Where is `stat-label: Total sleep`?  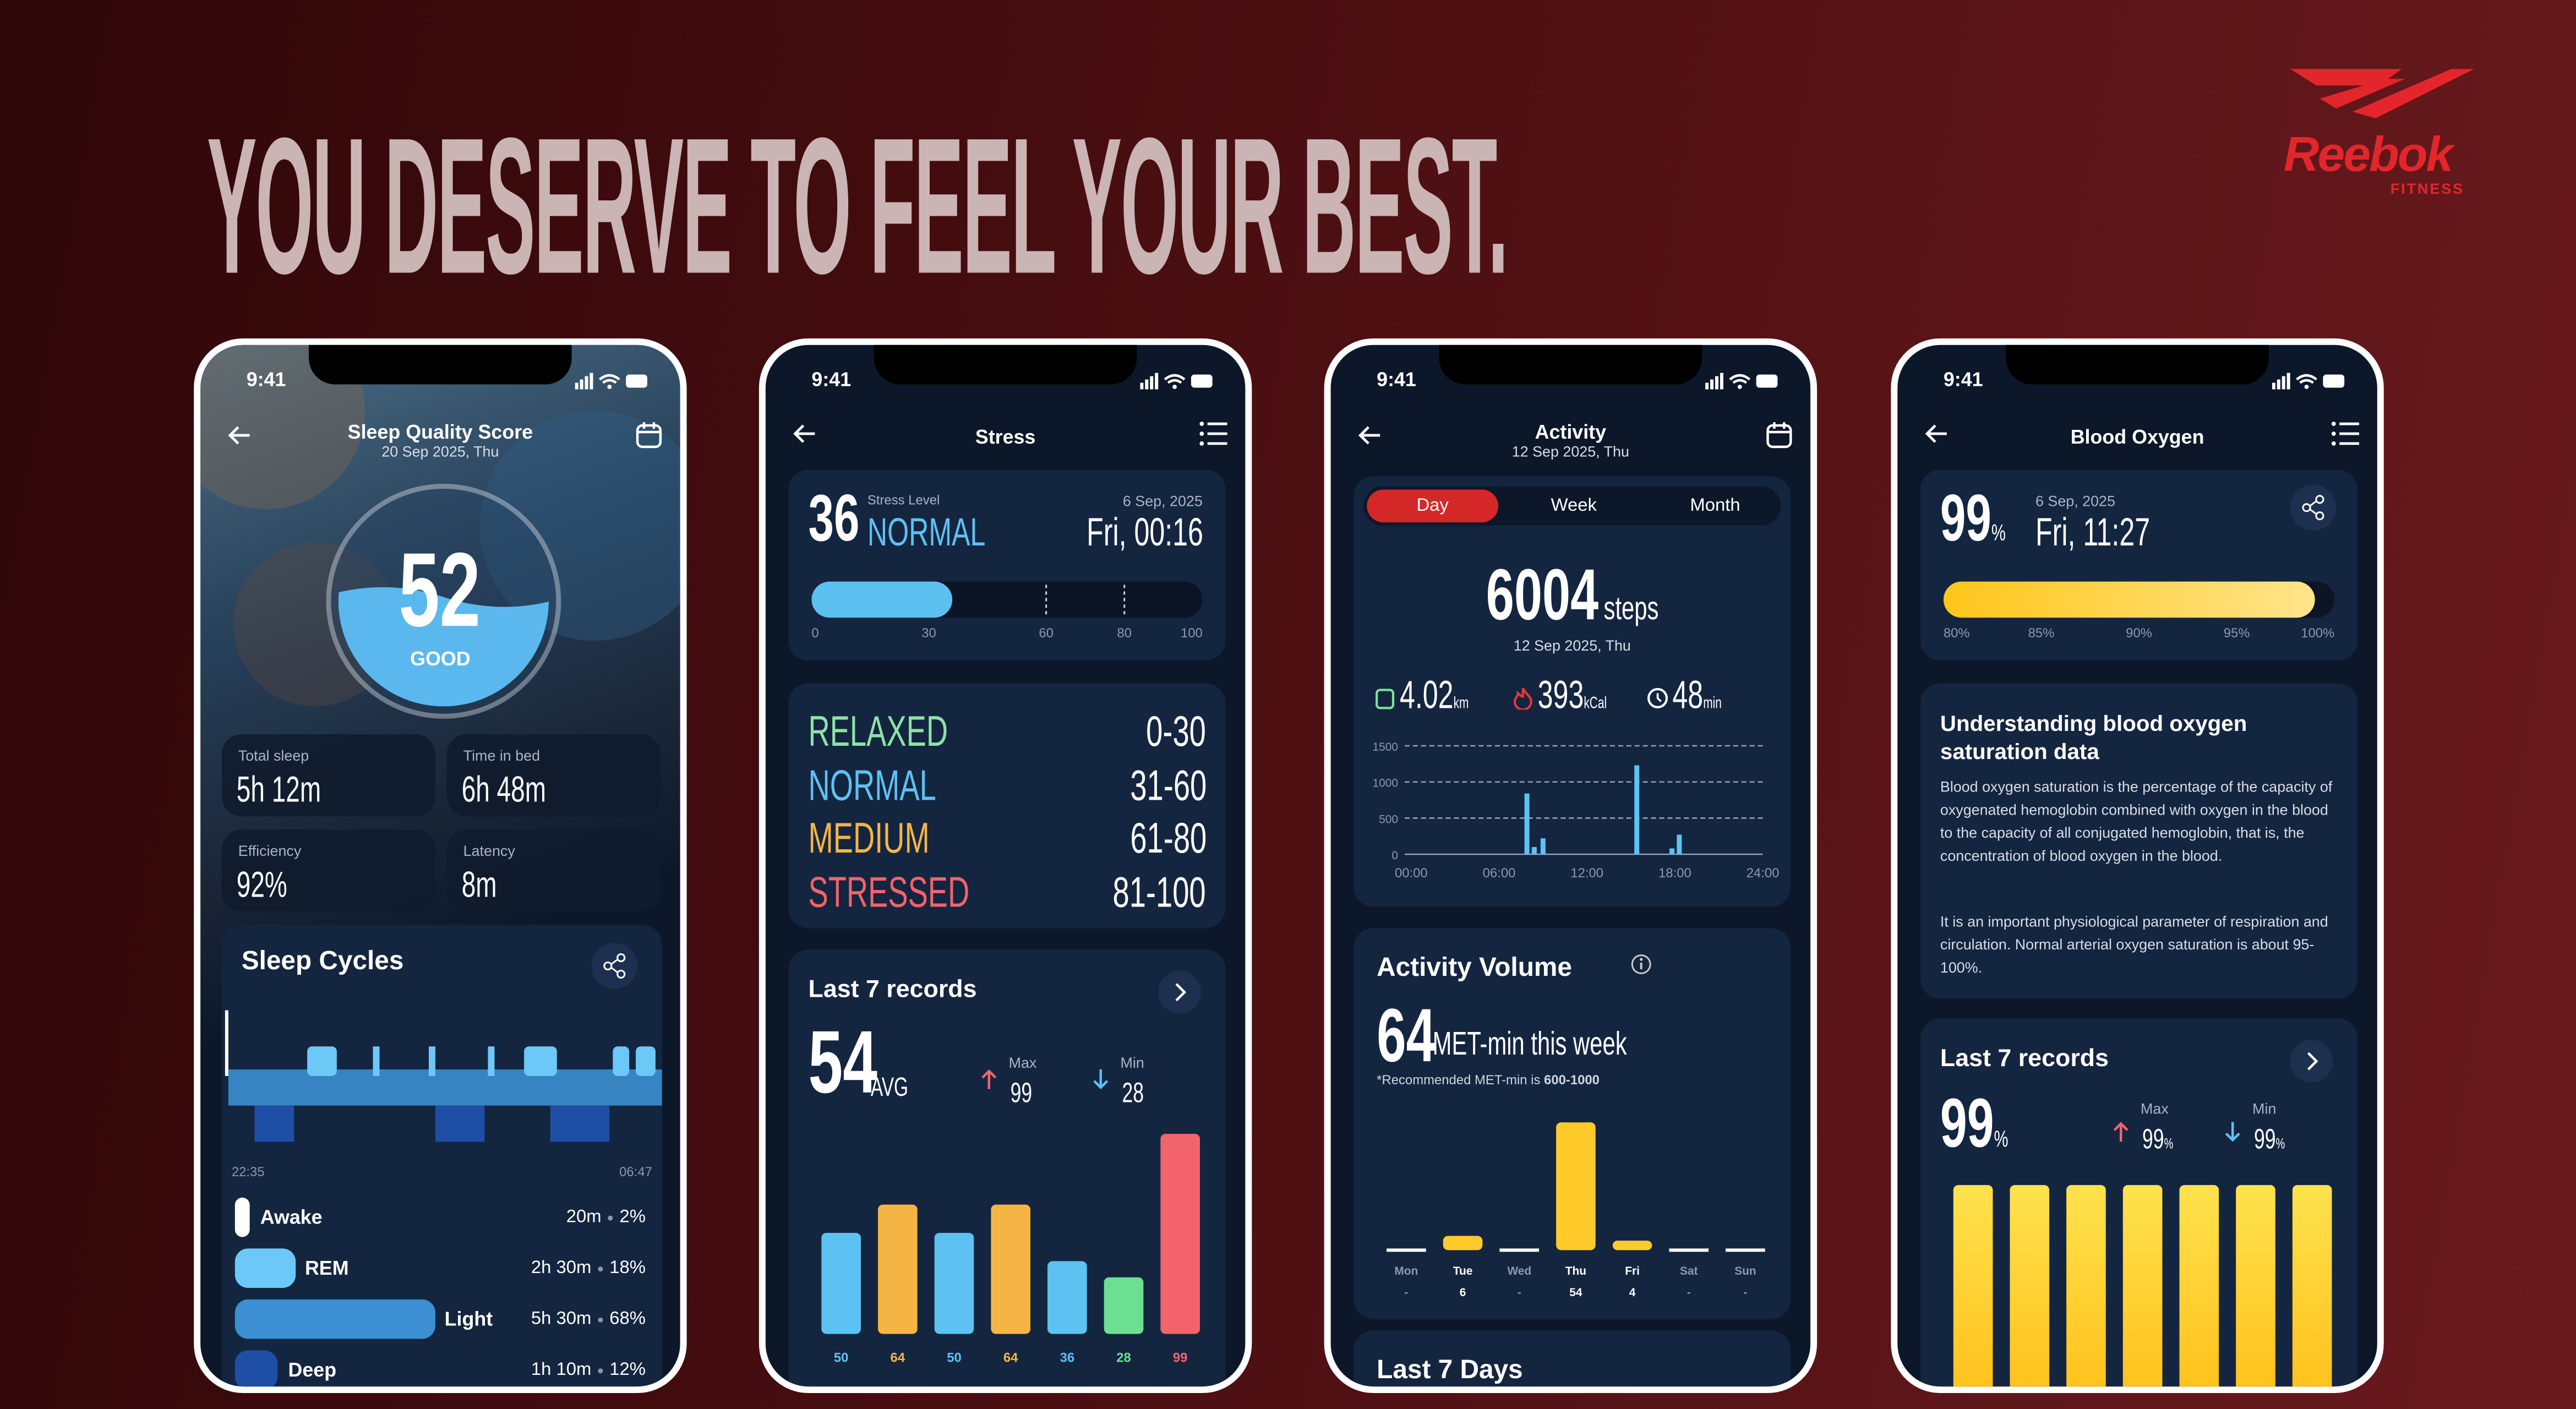 stat-label: Total sleep is located at coordinates (273, 755).